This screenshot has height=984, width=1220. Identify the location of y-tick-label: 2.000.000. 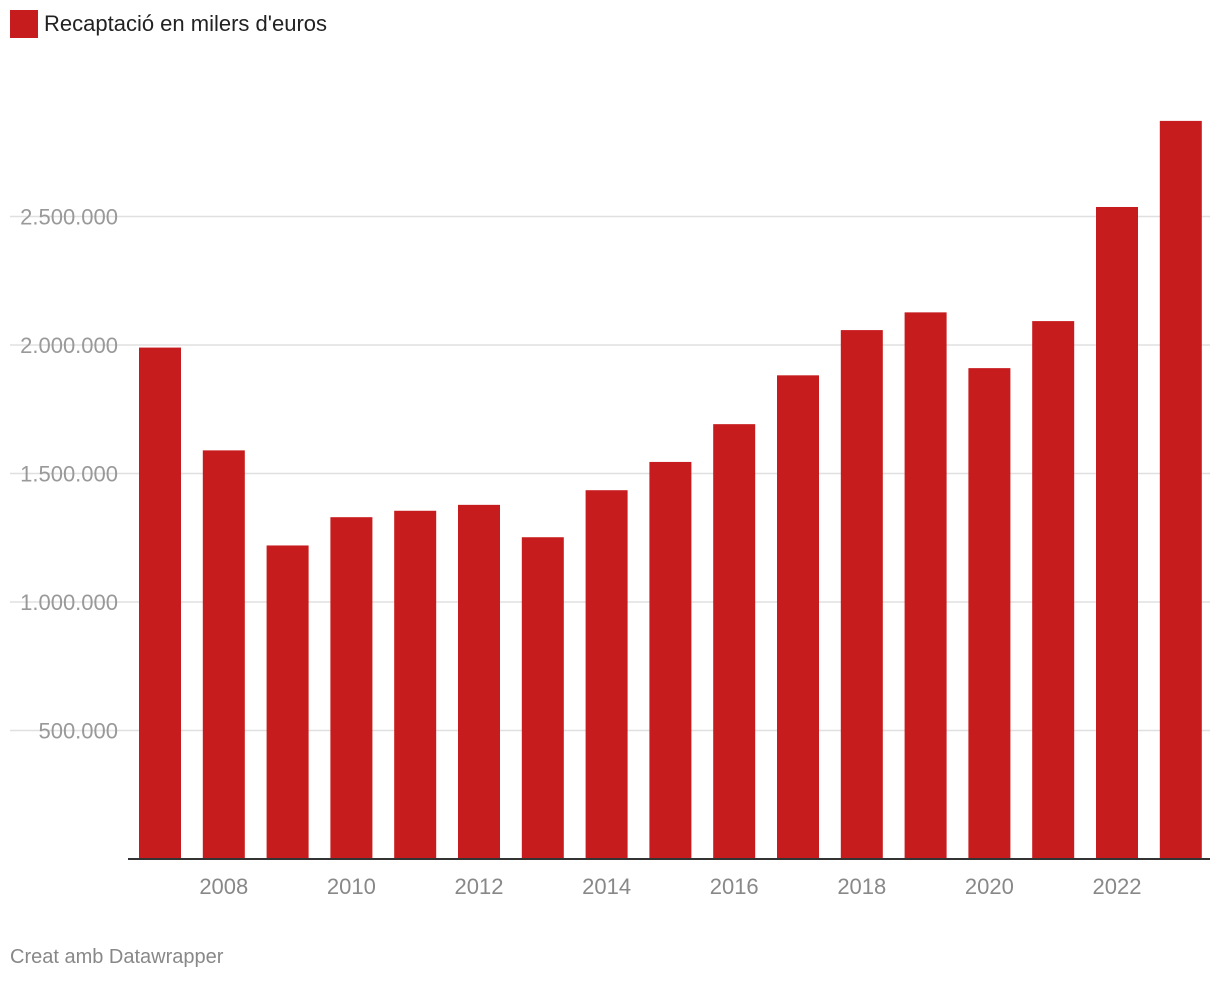
(69, 345).